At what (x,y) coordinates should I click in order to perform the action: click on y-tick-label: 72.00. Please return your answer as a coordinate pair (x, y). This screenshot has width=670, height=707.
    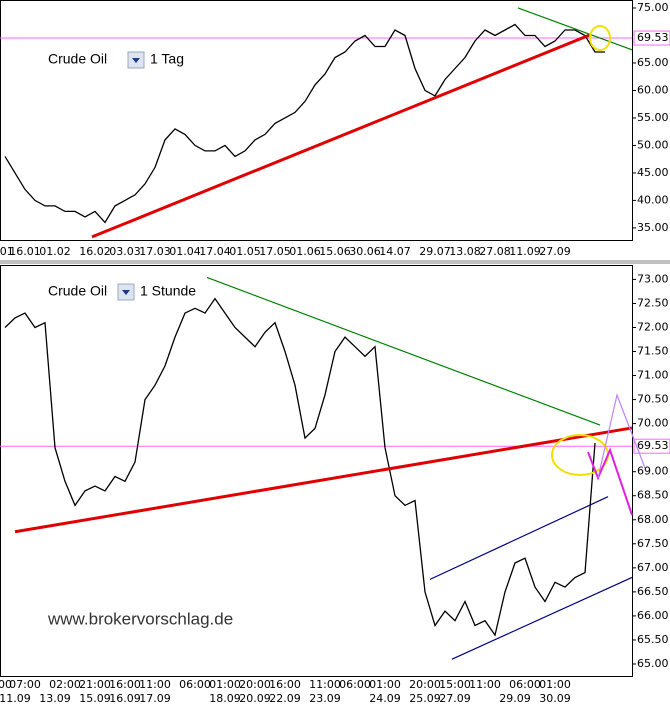
    Looking at the image, I should click on (653, 326).